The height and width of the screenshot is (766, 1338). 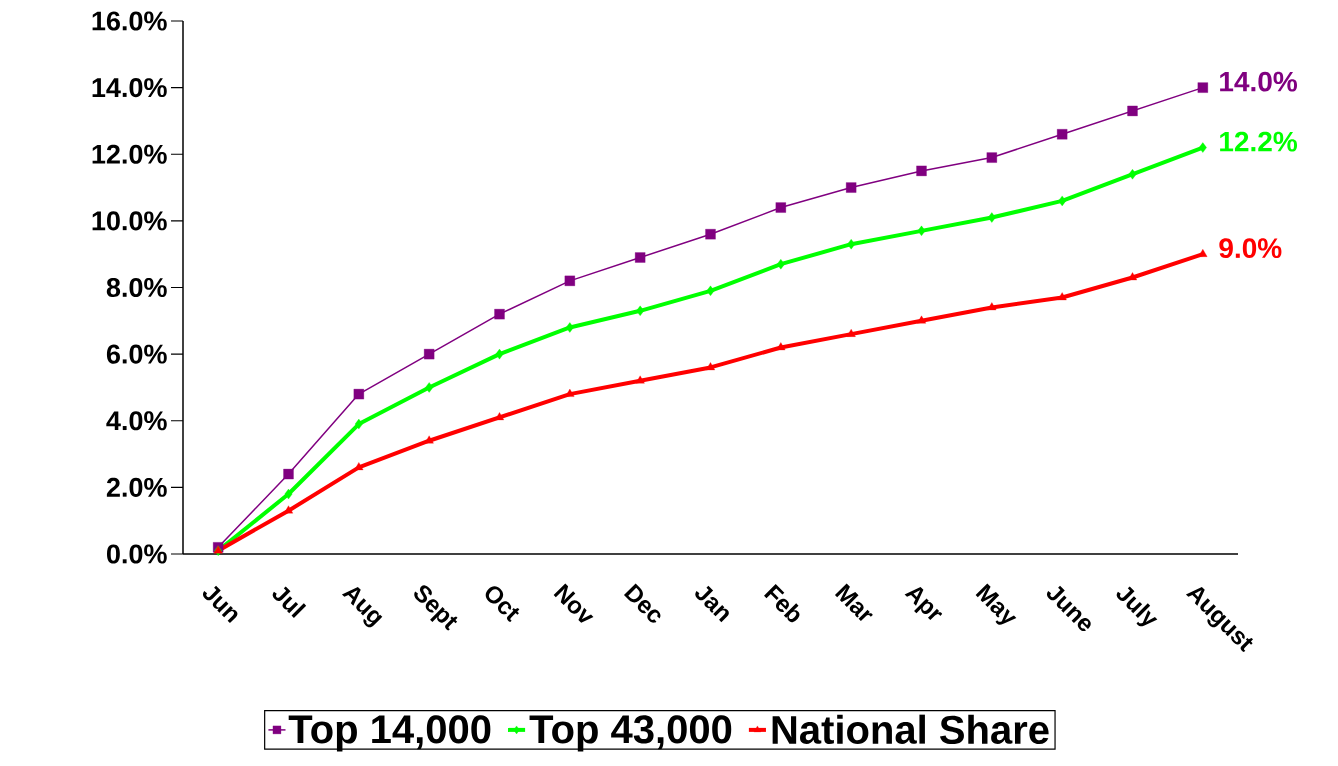 I want to click on x-tick-label: Feb, so click(x=782, y=603).